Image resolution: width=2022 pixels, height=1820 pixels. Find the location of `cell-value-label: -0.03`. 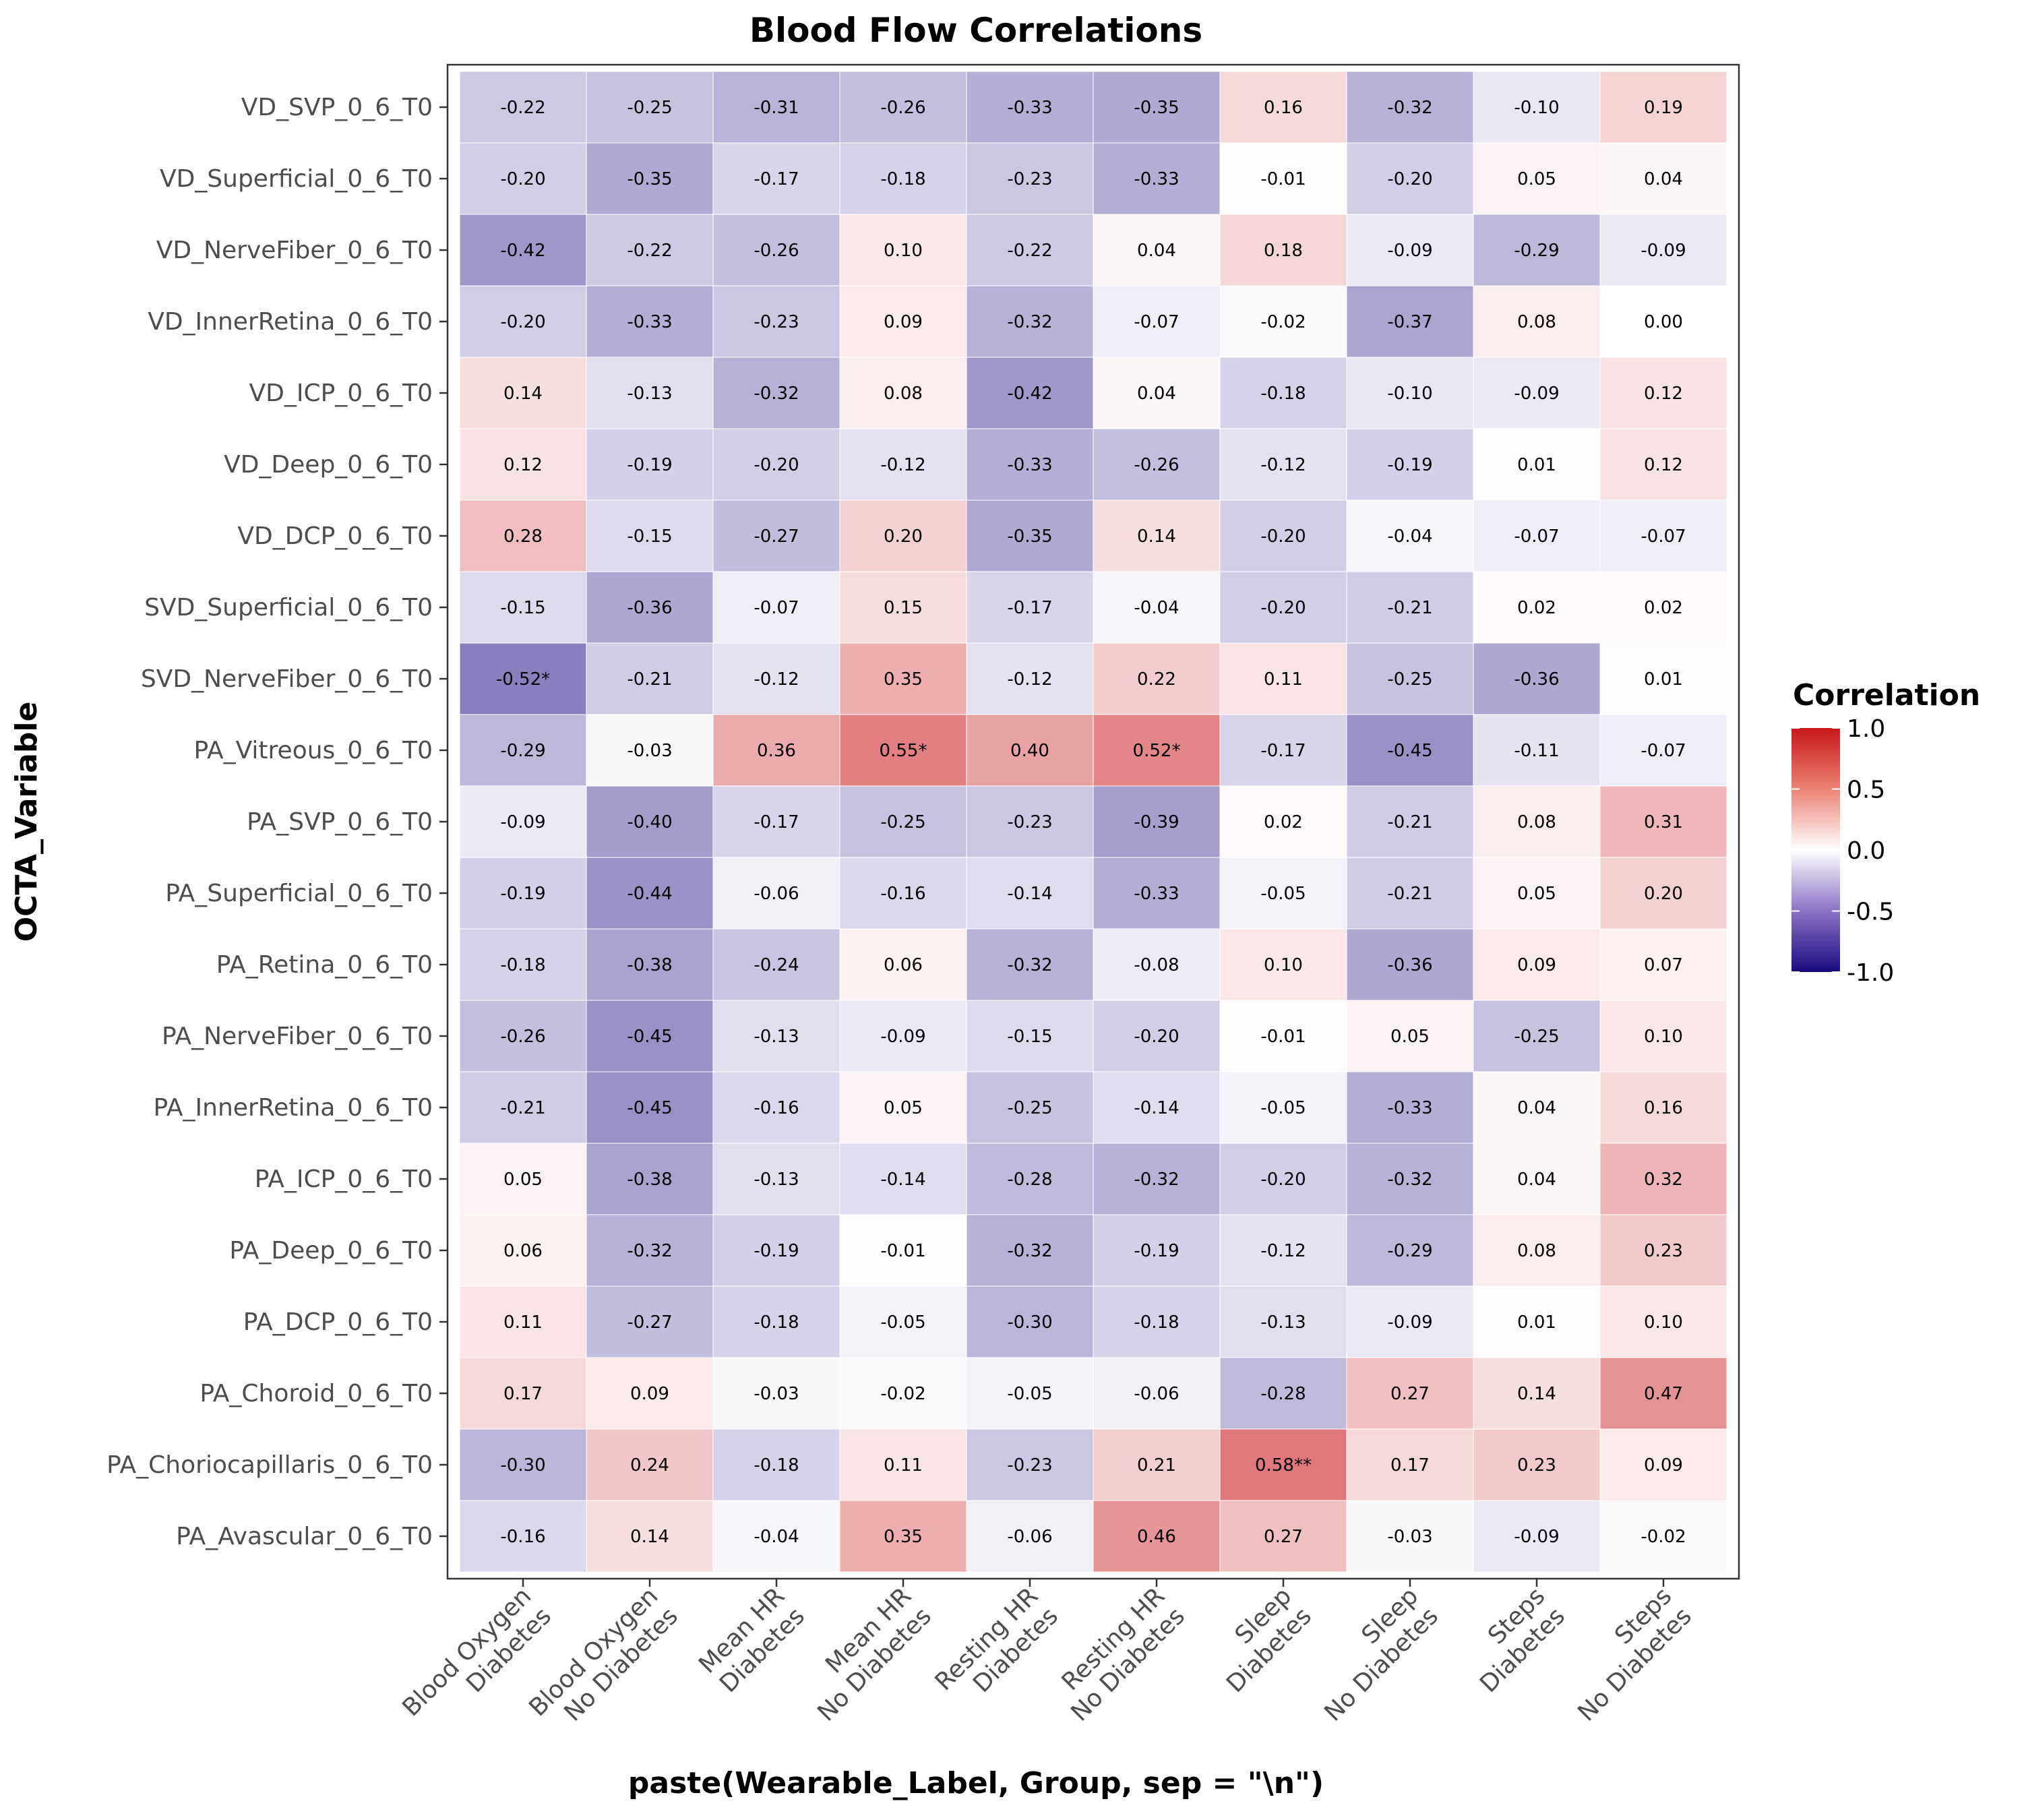

cell-value-label: -0.03 is located at coordinates (649, 751).